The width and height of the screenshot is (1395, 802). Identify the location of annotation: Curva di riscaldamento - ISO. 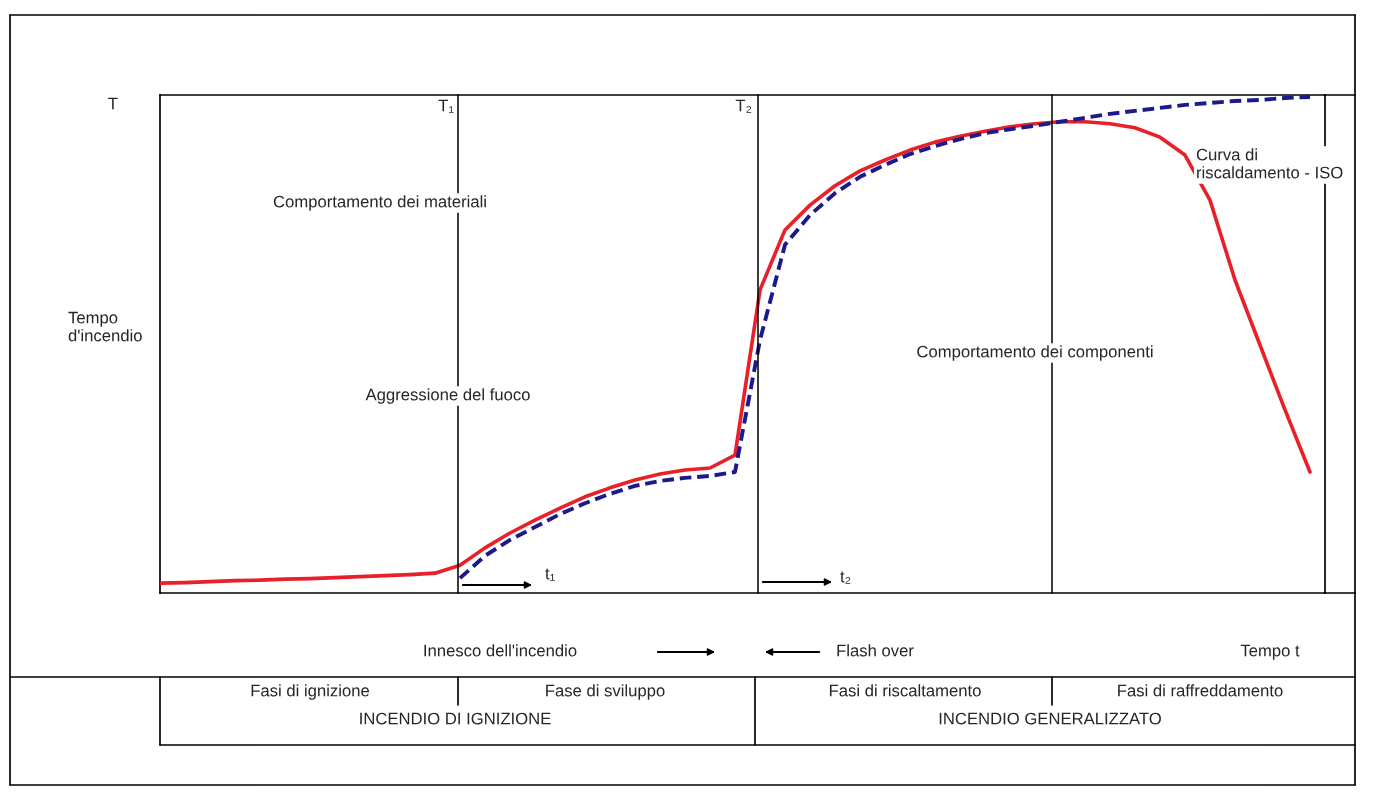
(1269, 163).